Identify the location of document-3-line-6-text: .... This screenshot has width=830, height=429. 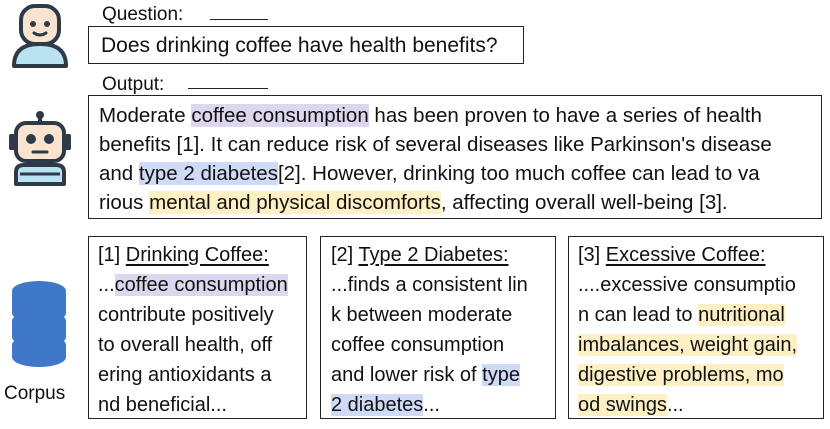
(675, 405).